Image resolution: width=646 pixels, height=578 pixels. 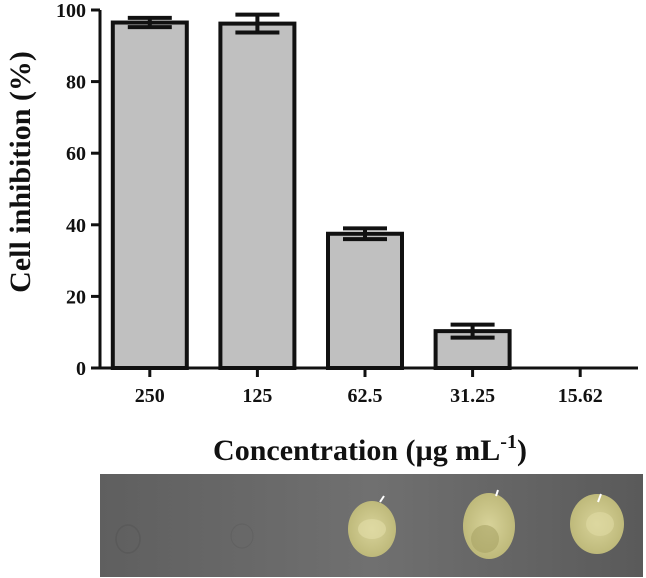 What do you see at coordinates (71, 11) in the screenshot?
I see `y-tick-label: 100` at bounding box center [71, 11].